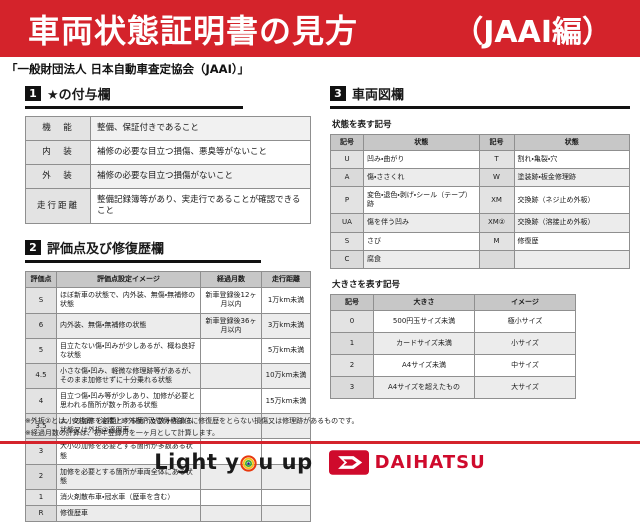 The image size is (640, 522). What do you see at coordinates (128, 300) in the screenshot?
I see `table-cell: ほぼ新車の状態で、内外装、無傷・無補修の状態` at bounding box center [128, 300].